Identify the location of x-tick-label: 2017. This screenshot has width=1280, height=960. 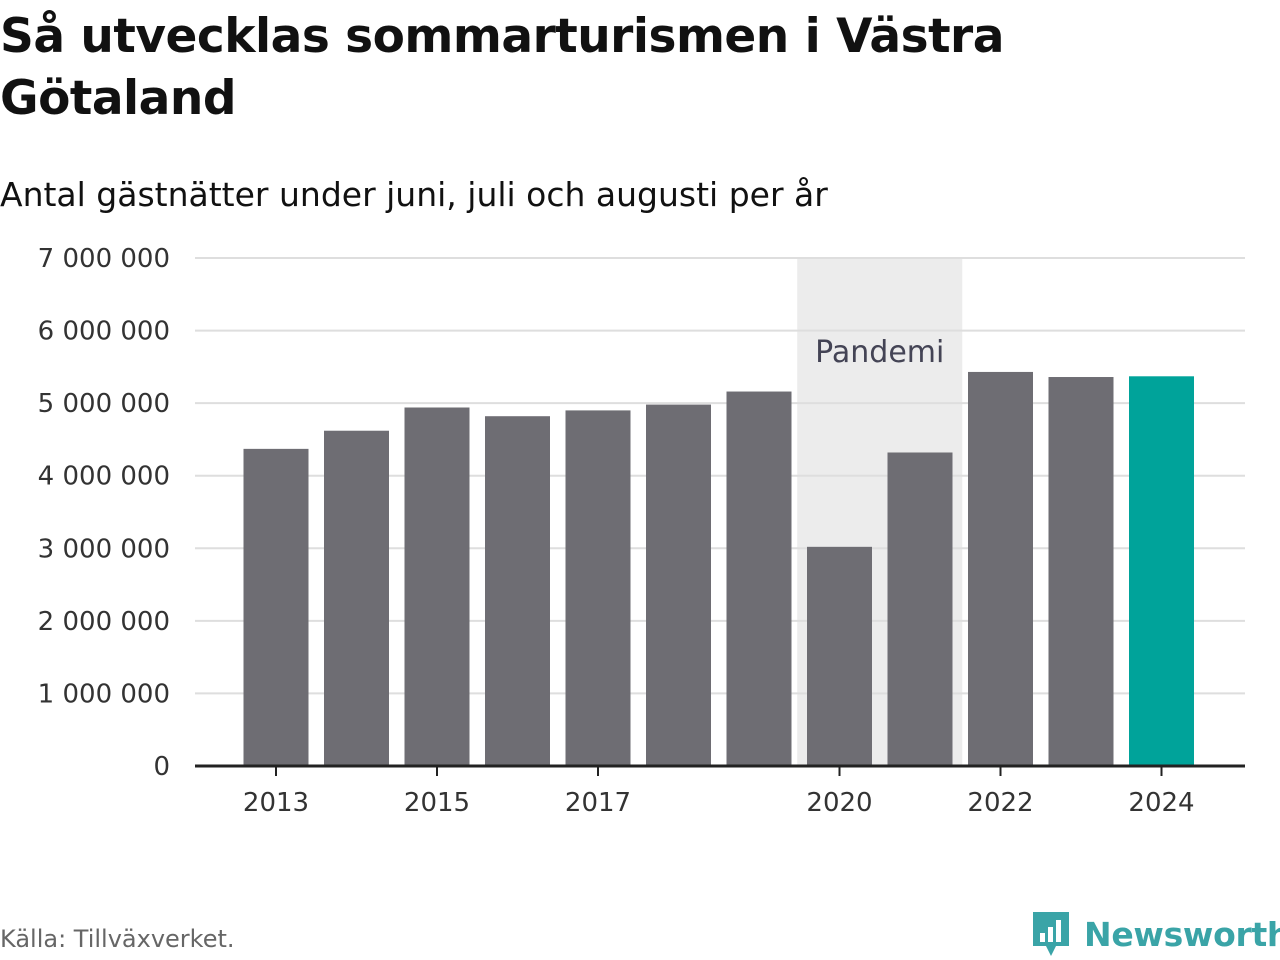
(598, 803).